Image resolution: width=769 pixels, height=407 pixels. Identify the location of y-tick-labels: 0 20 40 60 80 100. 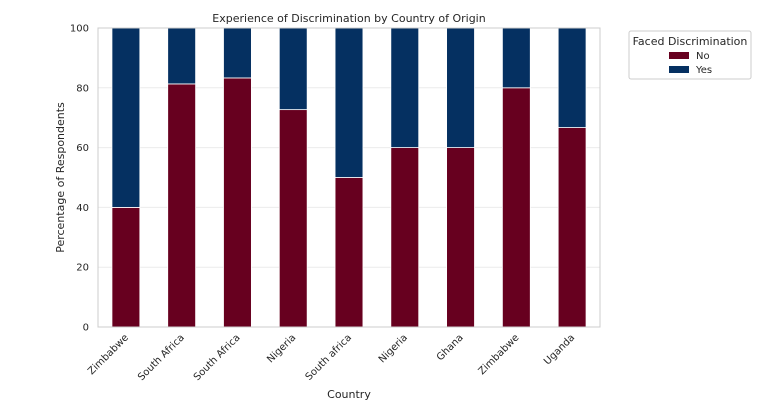
(79, 179).